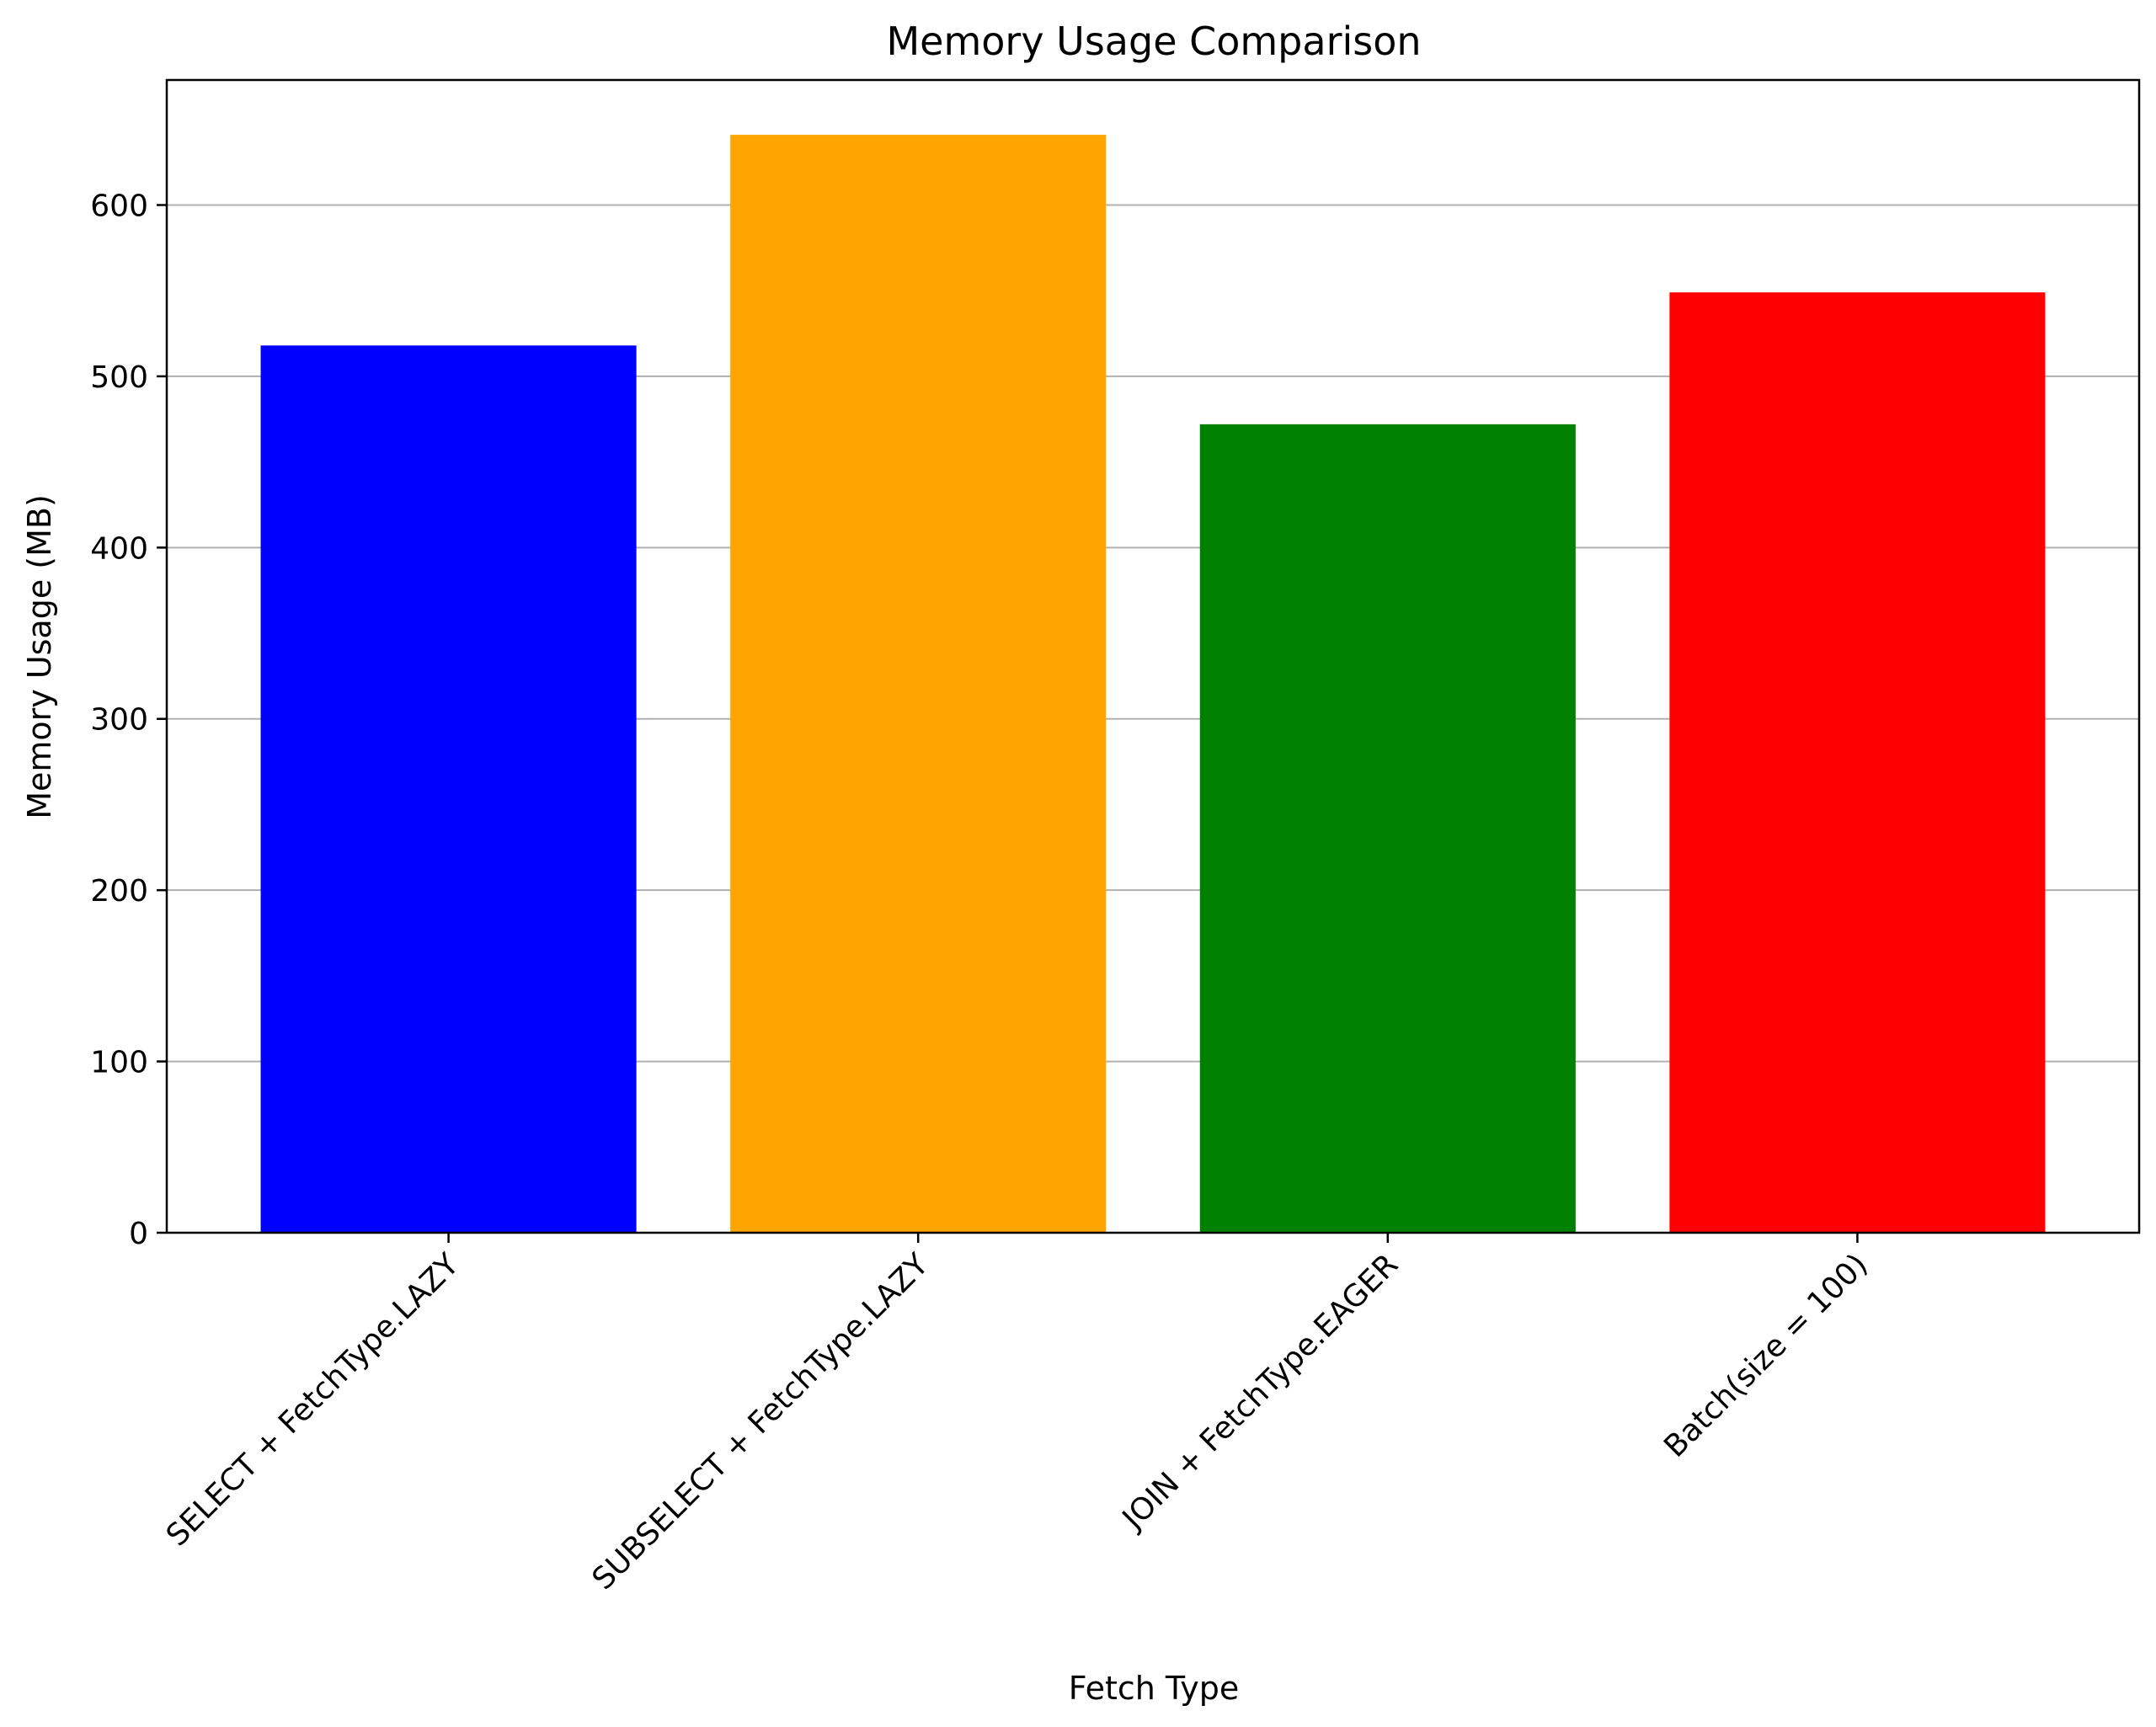  Describe the element at coordinates (119, 720) in the screenshot. I see `y-tick-label: 300` at that location.